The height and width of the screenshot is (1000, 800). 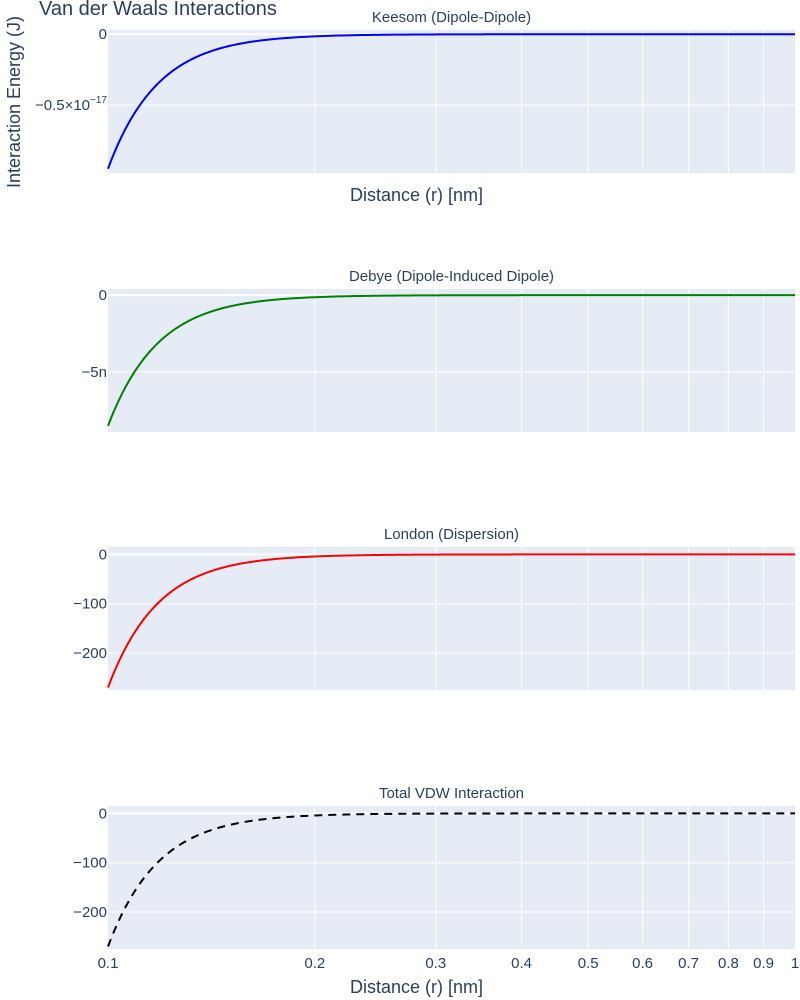 What do you see at coordinates (688, 963) in the screenshot?
I see `x-tick-label: 0.7` at bounding box center [688, 963].